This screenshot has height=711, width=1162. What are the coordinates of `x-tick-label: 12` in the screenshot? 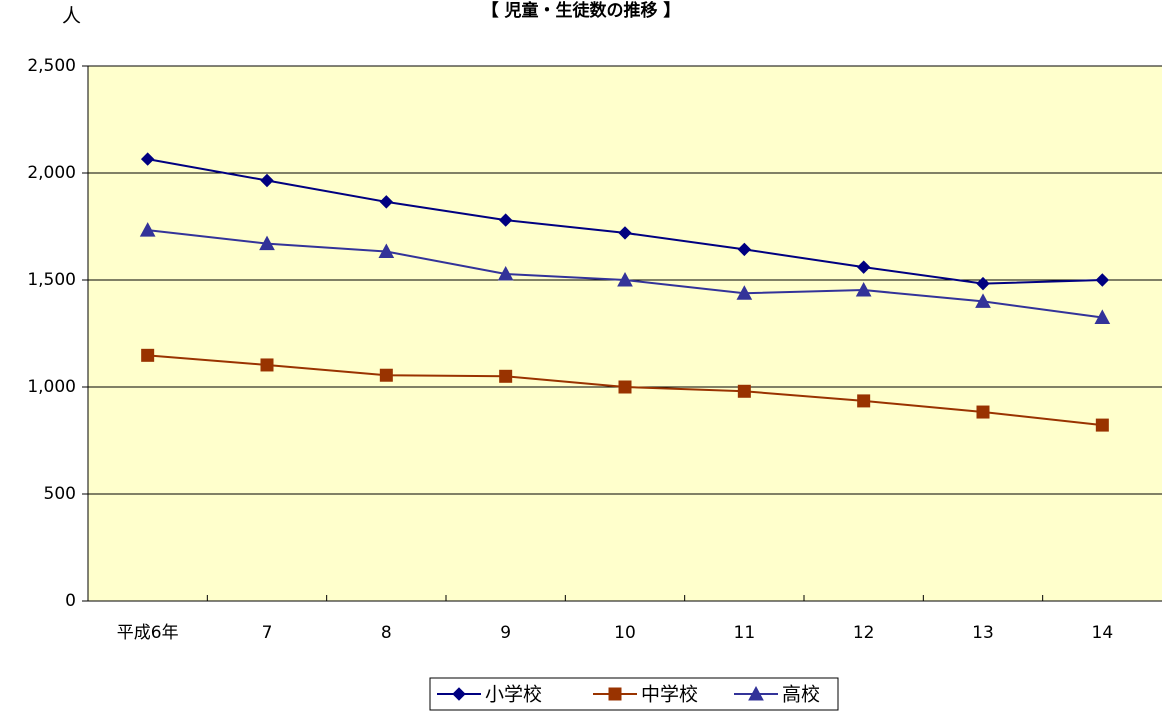 It's located at (864, 633).